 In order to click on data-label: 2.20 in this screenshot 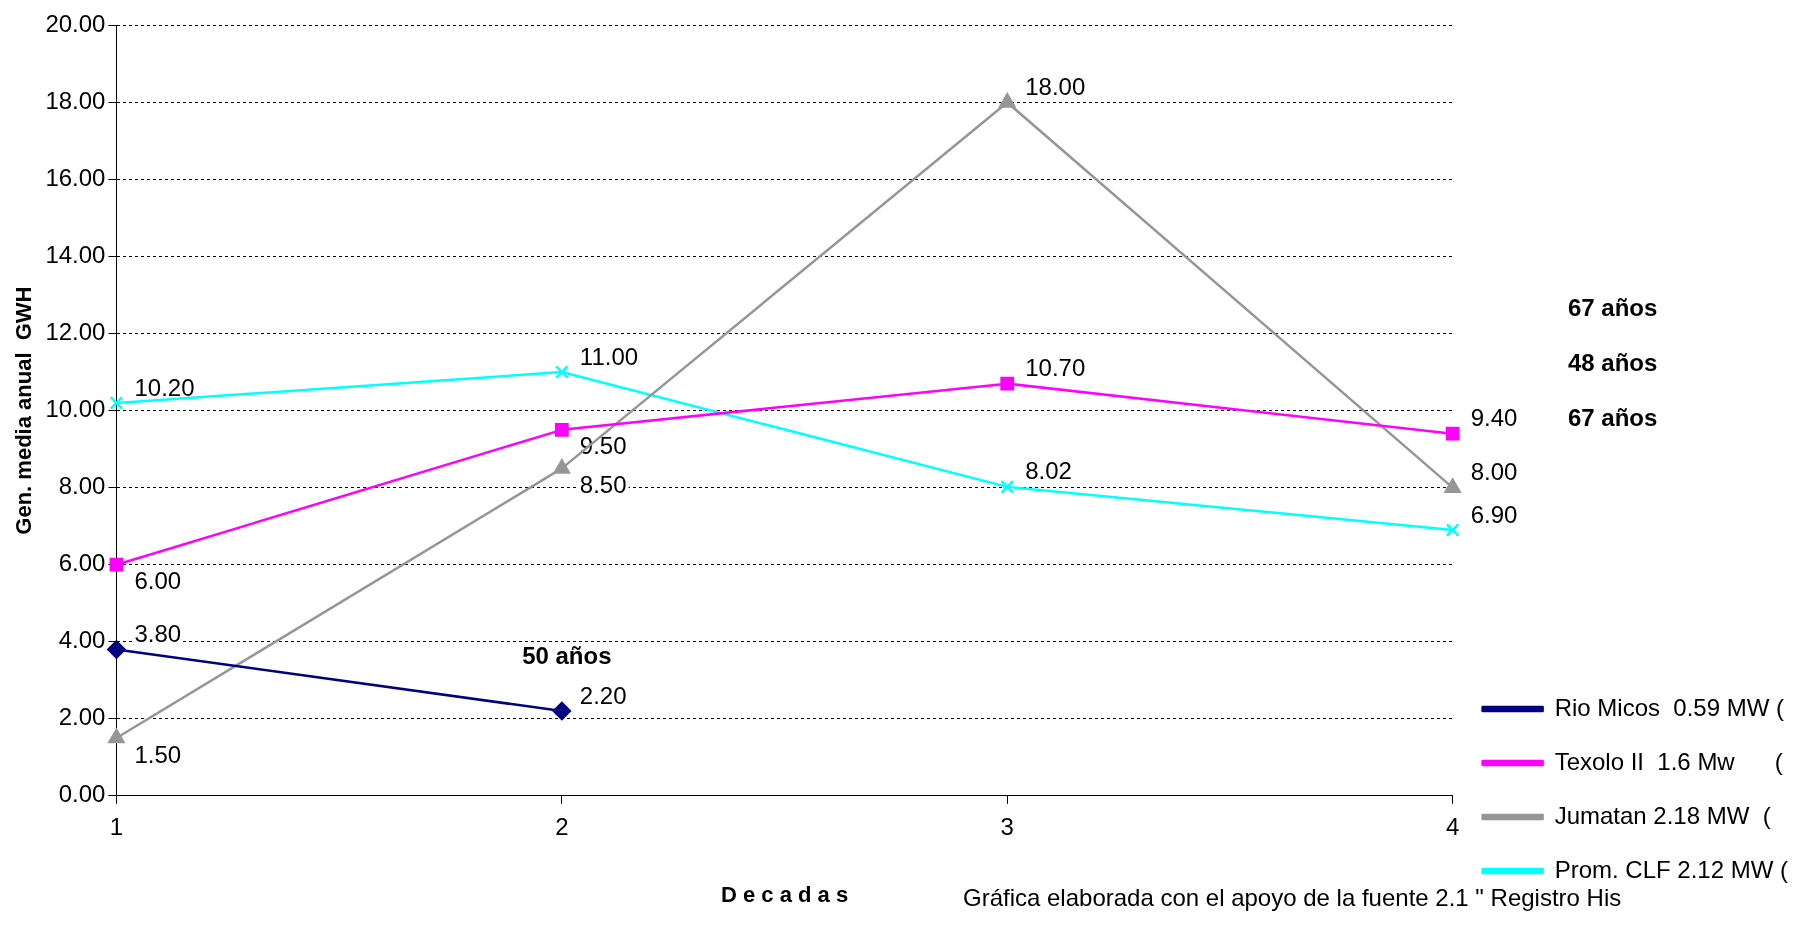, I will do `click(603, 695)`.